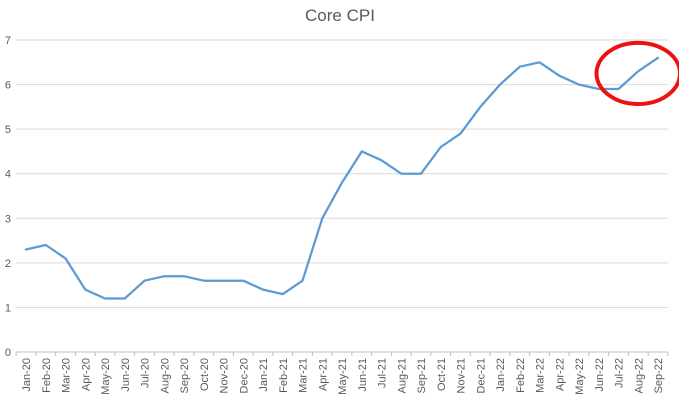 The width and height of the screenshot is (679, 400). Describe the element at coordinates (363, 375) in the screenshot. I see `x-axis-category-label: Jun-21` at that location.